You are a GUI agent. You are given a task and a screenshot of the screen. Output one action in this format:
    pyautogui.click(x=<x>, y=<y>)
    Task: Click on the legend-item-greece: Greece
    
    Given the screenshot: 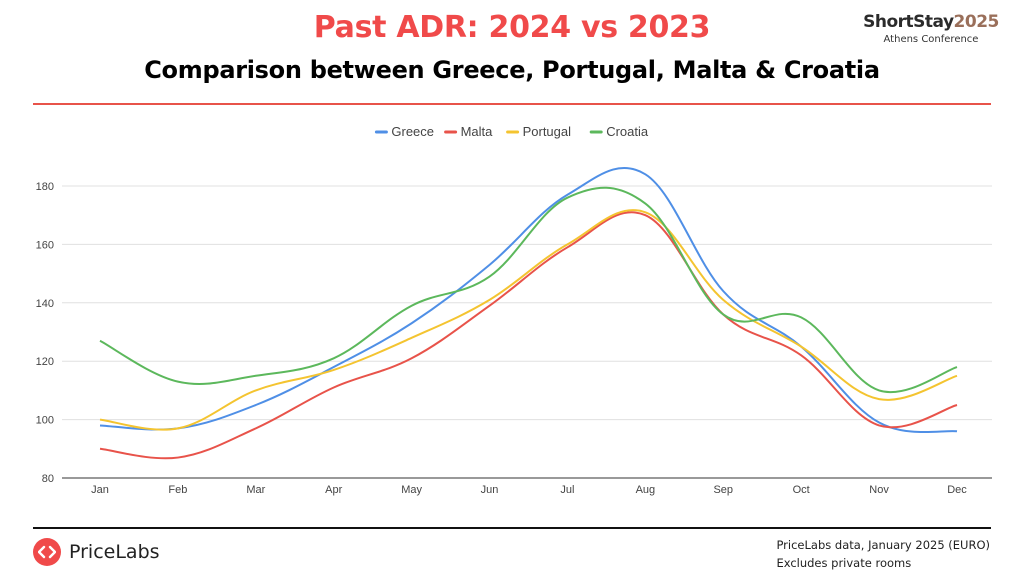 What is the action you would take?
    pyautogui.click(x=404, y=131)
    